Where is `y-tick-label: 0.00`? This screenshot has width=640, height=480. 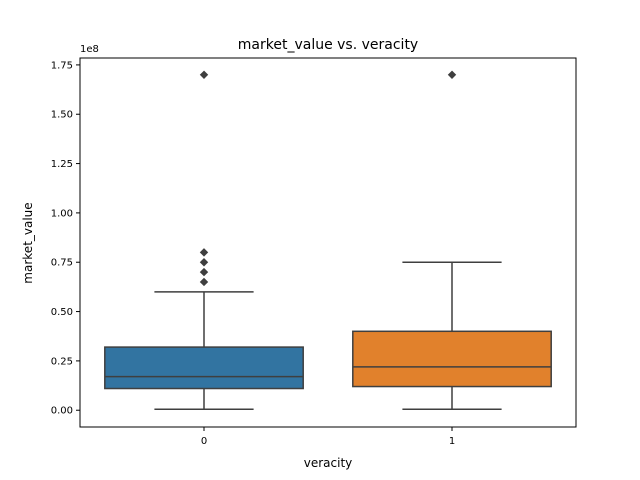
y-tick-label: 0.00 is located at coordinates (62, 411).